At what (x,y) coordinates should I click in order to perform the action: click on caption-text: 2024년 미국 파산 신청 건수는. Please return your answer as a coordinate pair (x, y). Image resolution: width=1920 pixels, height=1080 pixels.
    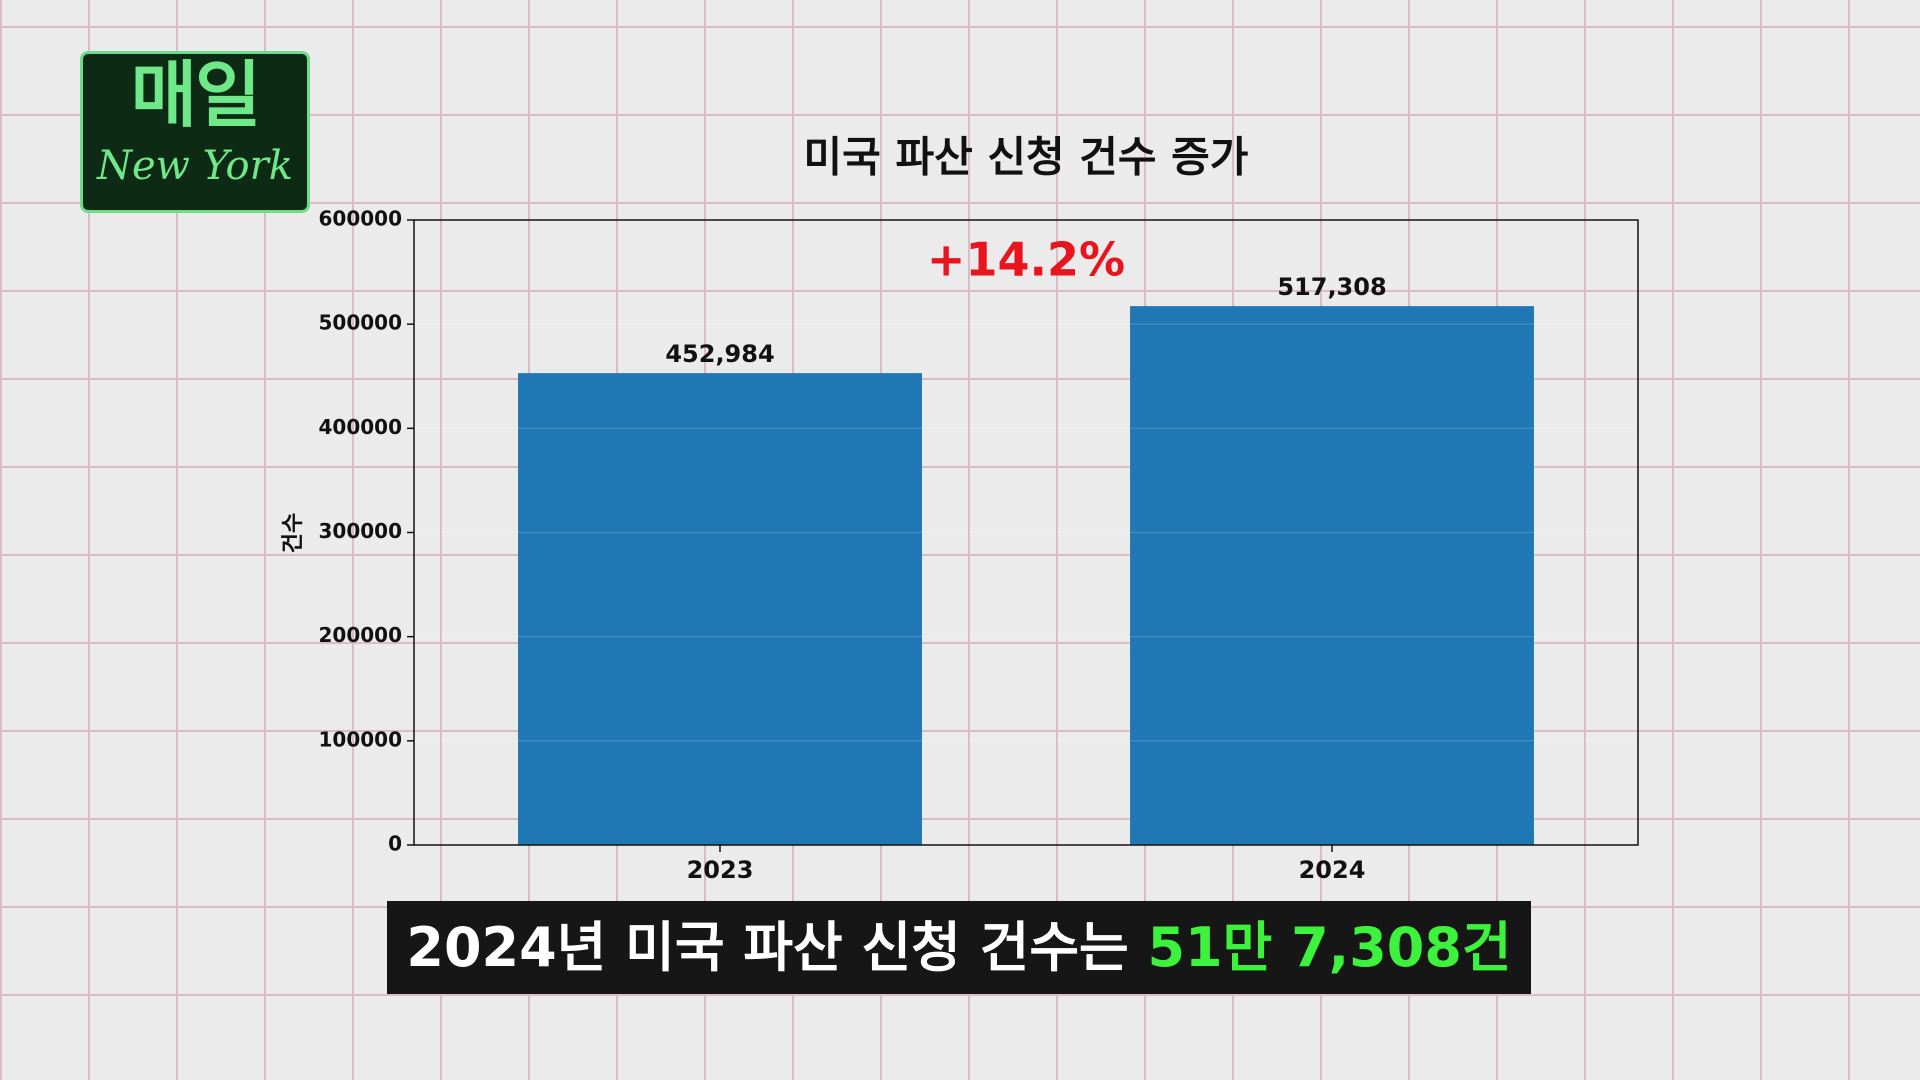
    Looking at the image, I should click on (777, 947).